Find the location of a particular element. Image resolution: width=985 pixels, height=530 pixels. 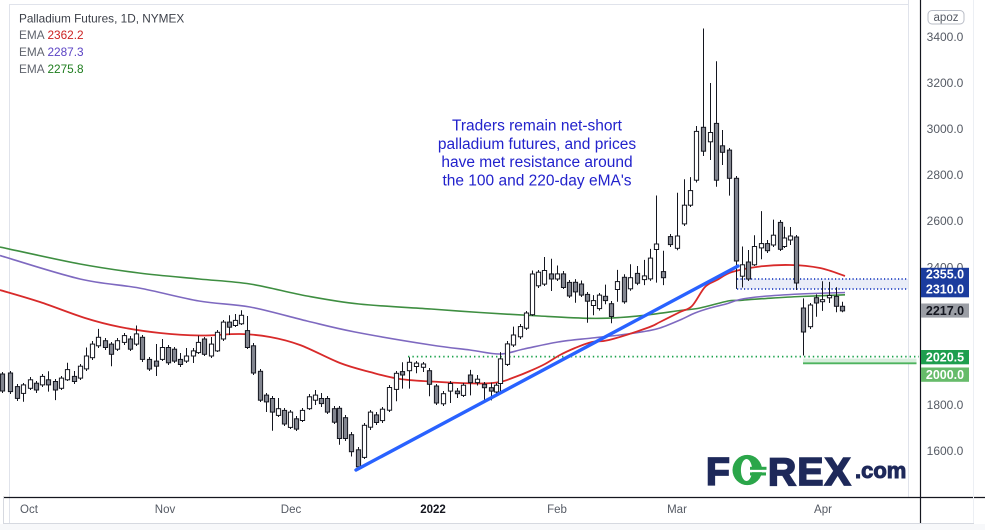

svg-text: Nov is located at coordinates (165, 510).